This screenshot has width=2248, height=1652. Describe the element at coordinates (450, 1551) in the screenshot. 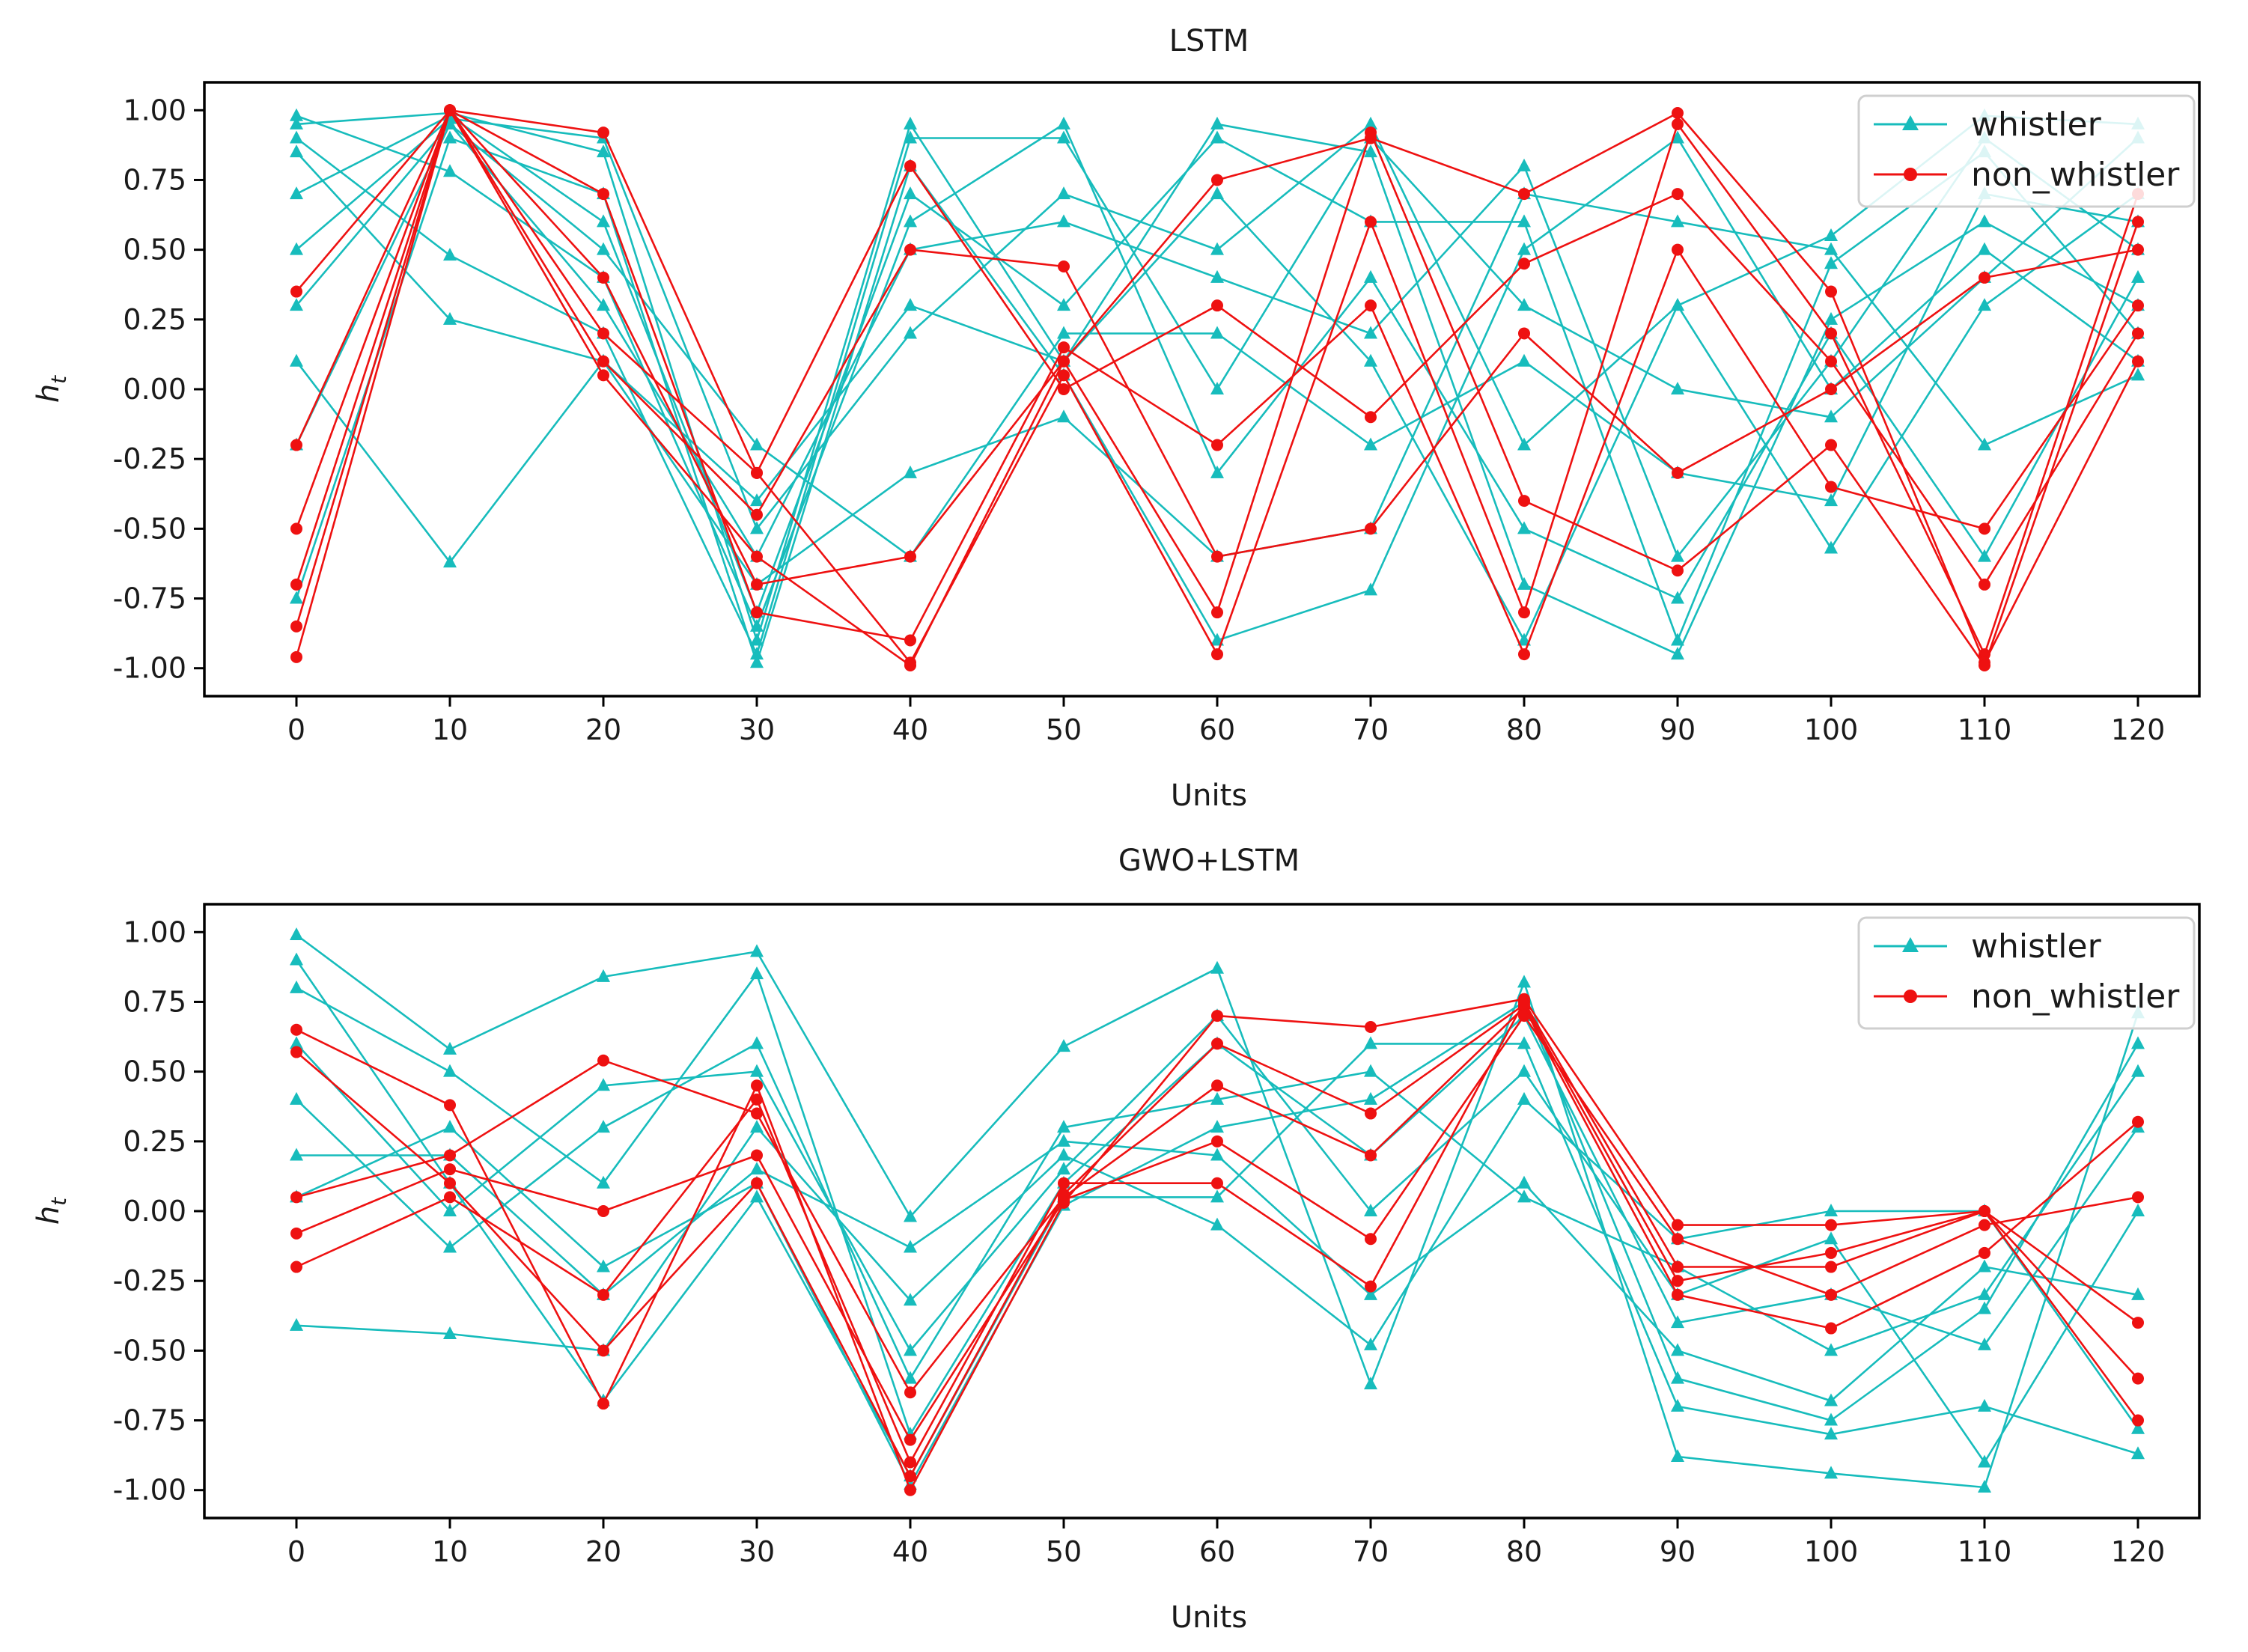

I see `x-tick-label: 10` at that location.